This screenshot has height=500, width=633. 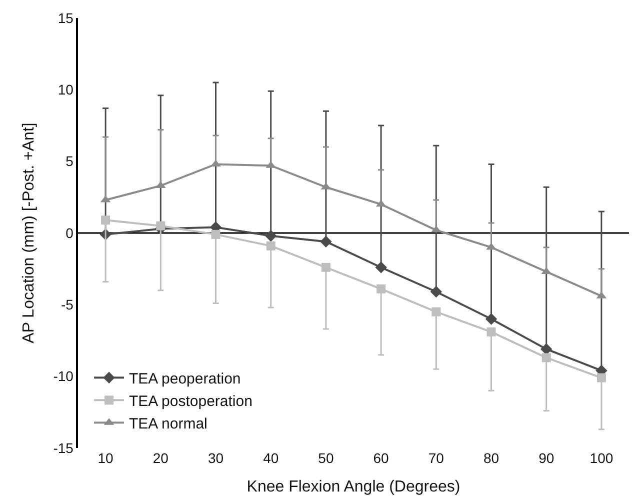 I want to click on x-axis-title: Knee Flexion Angle (Degrees), so click(x=353, y=487).